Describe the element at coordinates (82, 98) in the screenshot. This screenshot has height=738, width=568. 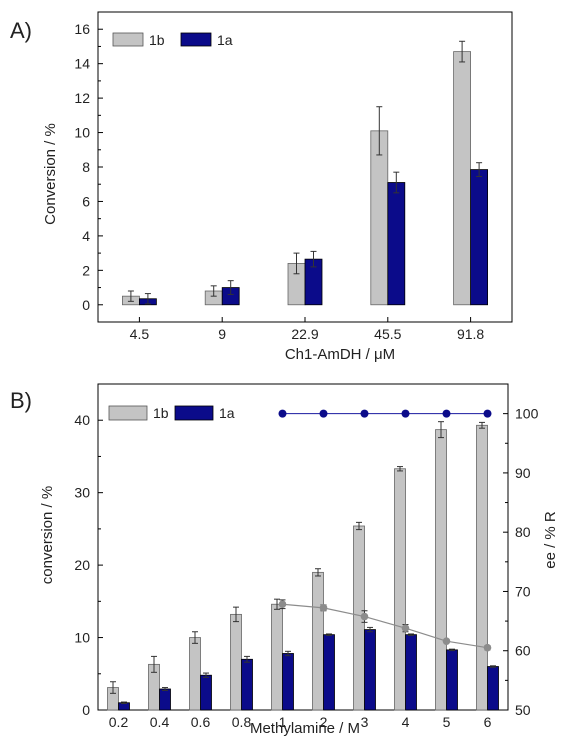
I see `y-tick-label: 12` at that location.